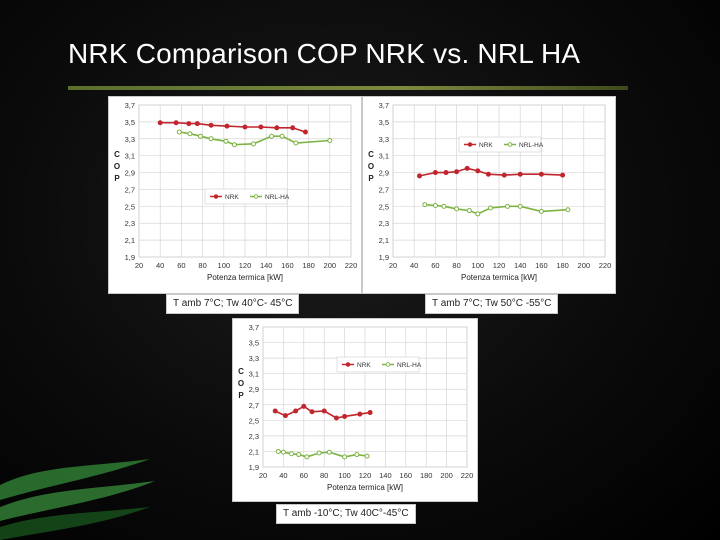  I want to click on chart-caption-3: T amb -10°C; Tw 40C°-45°C, so click(346, 514).